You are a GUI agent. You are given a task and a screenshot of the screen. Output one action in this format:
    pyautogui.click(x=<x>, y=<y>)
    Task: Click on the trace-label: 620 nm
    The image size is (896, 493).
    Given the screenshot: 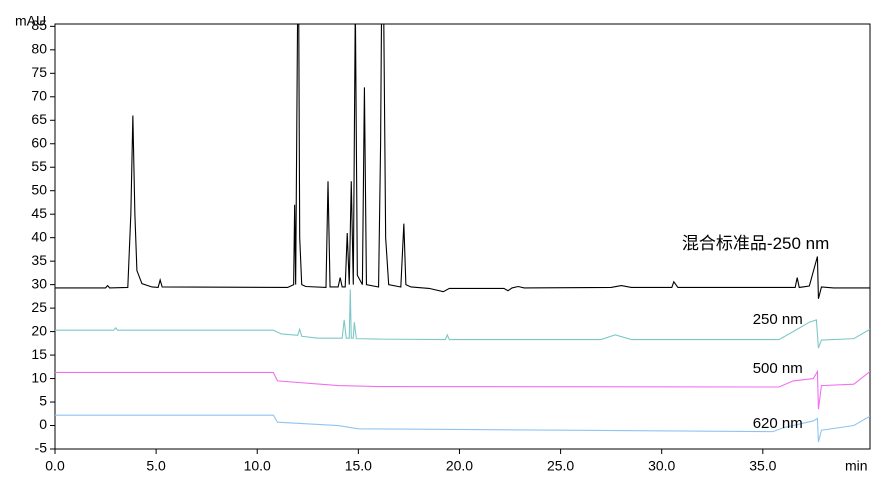 What is the action you would take?
    pyautogui.click(x=778, y=423)
    